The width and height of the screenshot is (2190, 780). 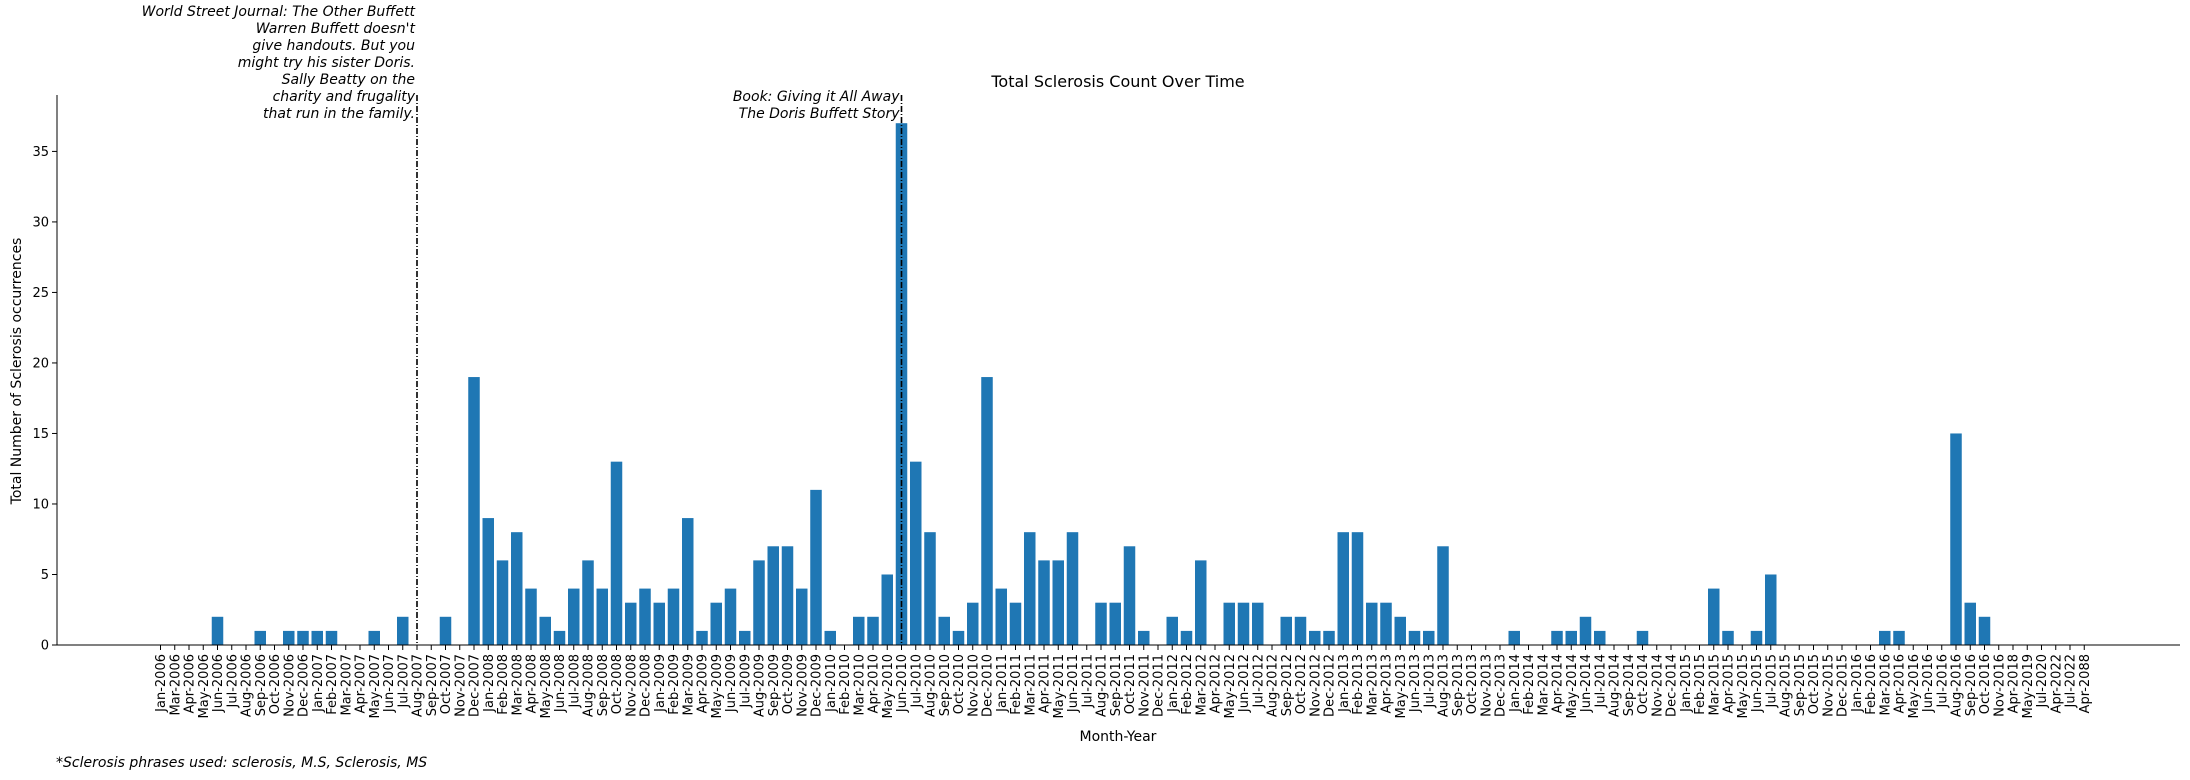 What do you see at coordinates (1786, 685) in the screenshot?
I see `x-tick-label: Aug-2015` at bounding box center [1786, 685].